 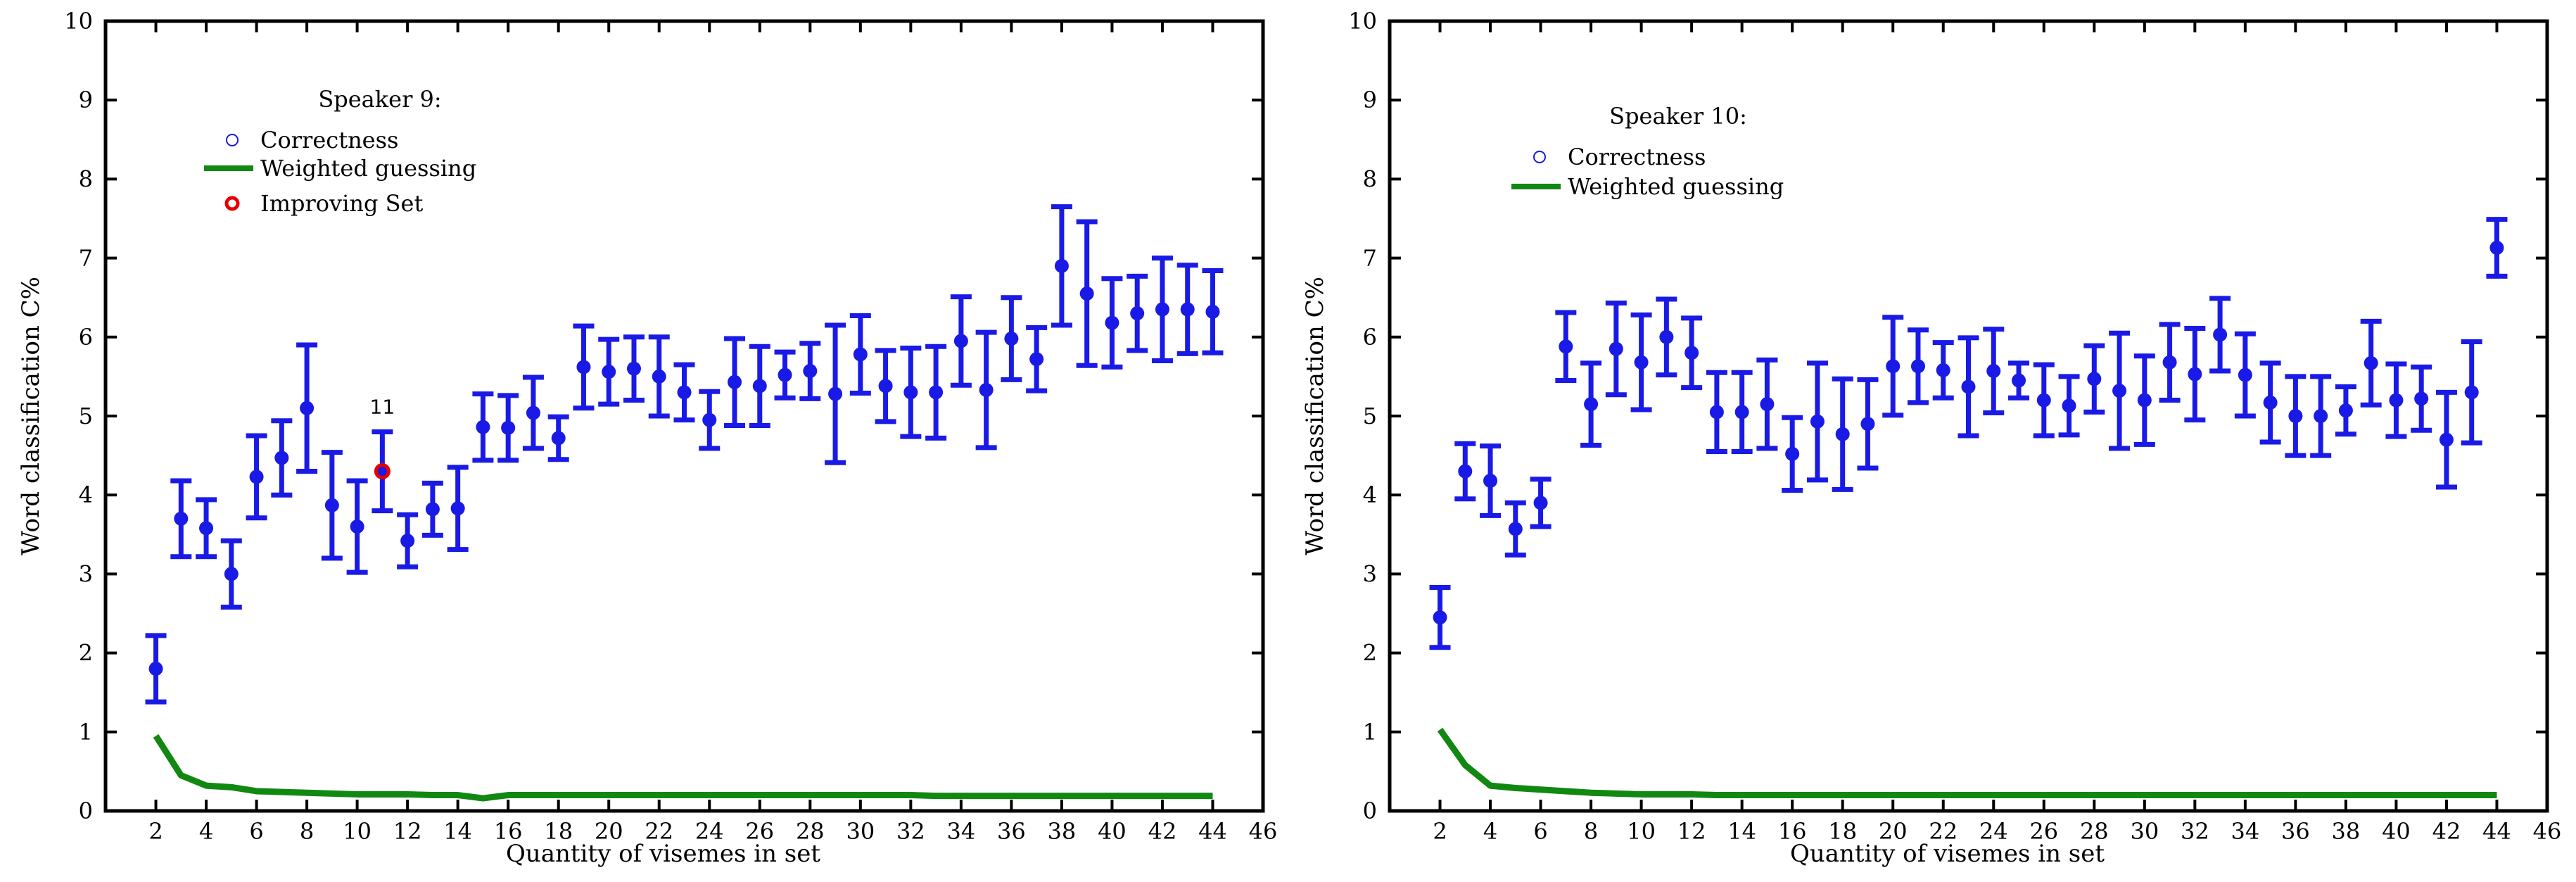 What do you see at coordinates (1943, 832) in the screenshot?
I see `x-tick-label: 22` at bounding box center [1943, 832].